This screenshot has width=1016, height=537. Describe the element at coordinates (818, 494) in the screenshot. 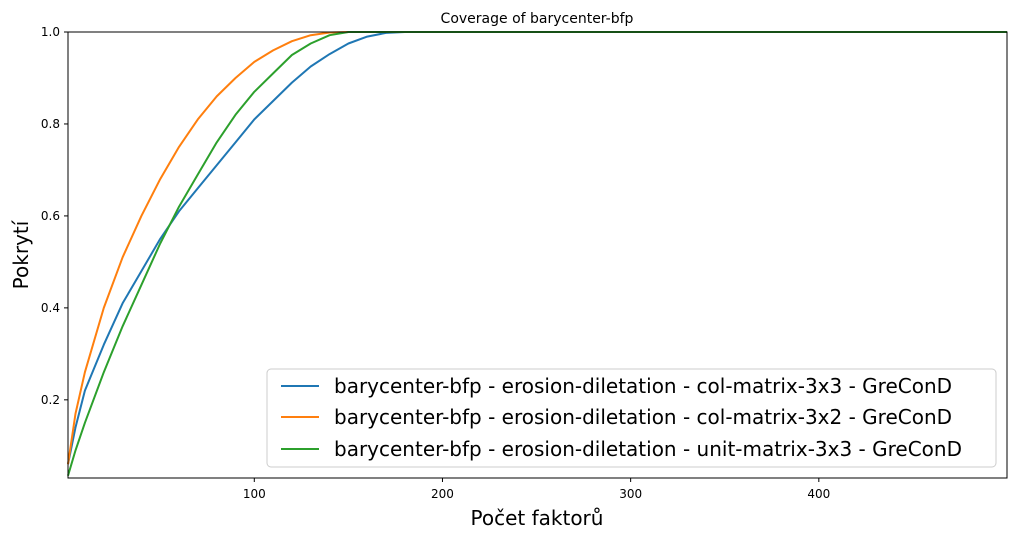

I see `x-tick-label: 400` at that location.